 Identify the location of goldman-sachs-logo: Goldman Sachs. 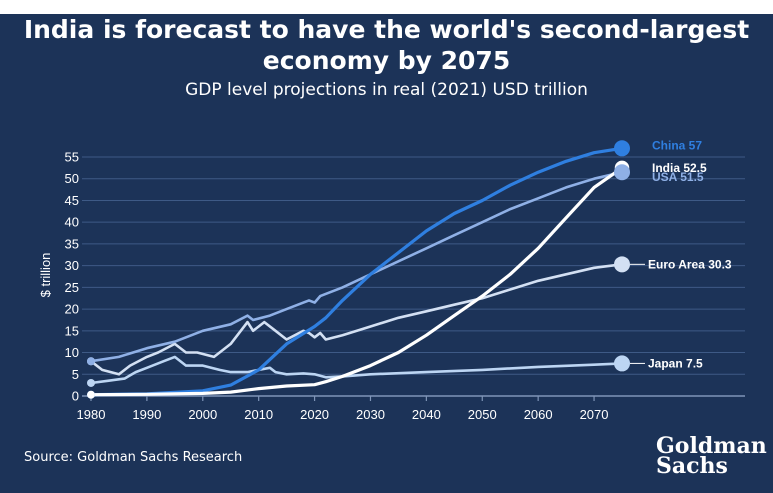
(711, 456).